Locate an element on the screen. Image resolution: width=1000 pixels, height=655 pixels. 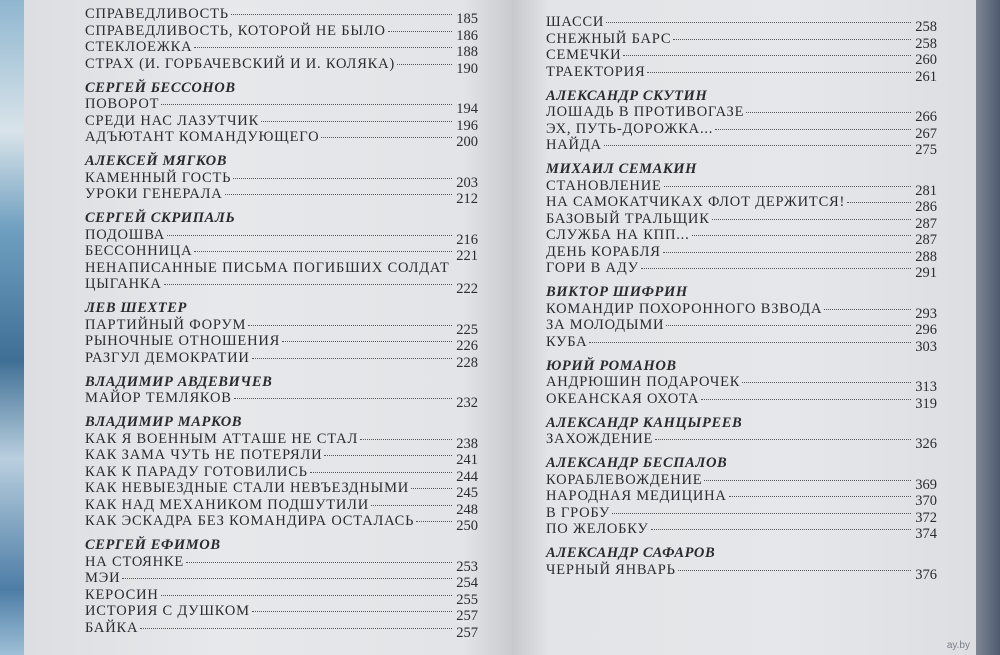
entry-title: СНЕЖНЫЙ БАРС is located at coordinates (609, 38).